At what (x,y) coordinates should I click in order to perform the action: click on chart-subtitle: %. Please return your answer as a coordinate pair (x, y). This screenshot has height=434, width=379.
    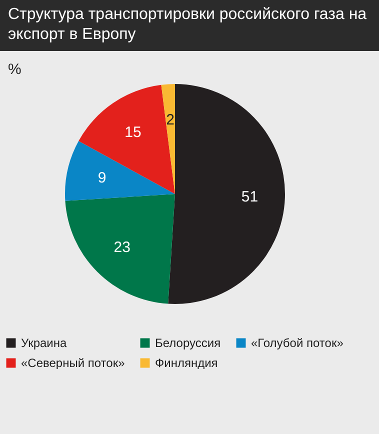
    Looking at the image, I should click on (14, 69).